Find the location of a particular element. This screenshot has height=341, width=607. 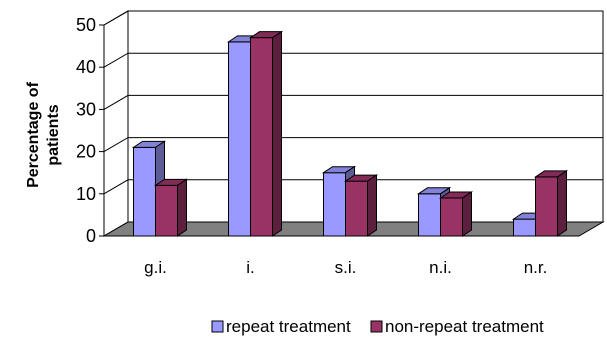

legend-swatch-non-repeat is located at coordinates (376, 326).